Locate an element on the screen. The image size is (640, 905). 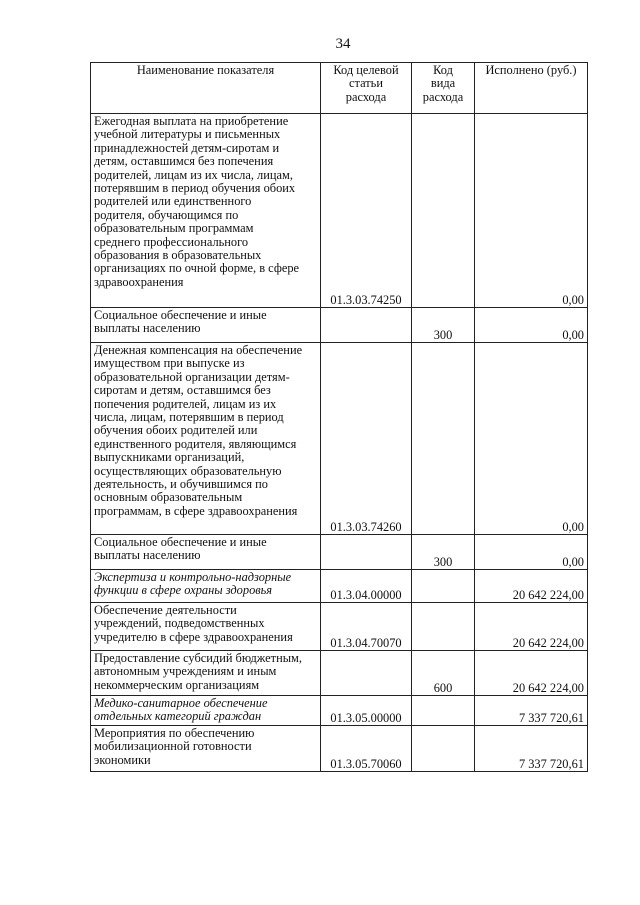
indicator-name-line: Ежегодная выплата на приобретение is located at coordinates (191, 121).